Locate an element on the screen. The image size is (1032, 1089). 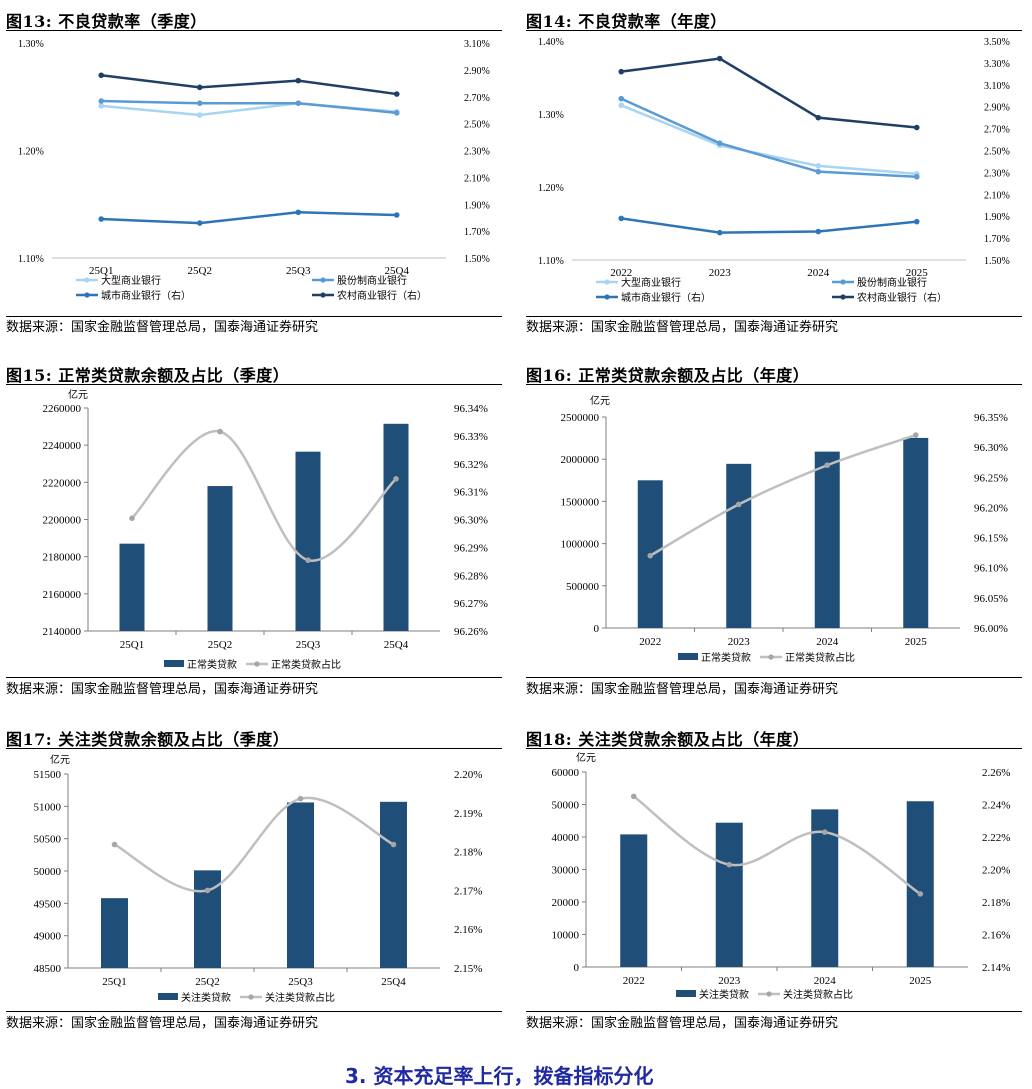
y-tick-right: 96.29% is located at coordinates (471, 548).